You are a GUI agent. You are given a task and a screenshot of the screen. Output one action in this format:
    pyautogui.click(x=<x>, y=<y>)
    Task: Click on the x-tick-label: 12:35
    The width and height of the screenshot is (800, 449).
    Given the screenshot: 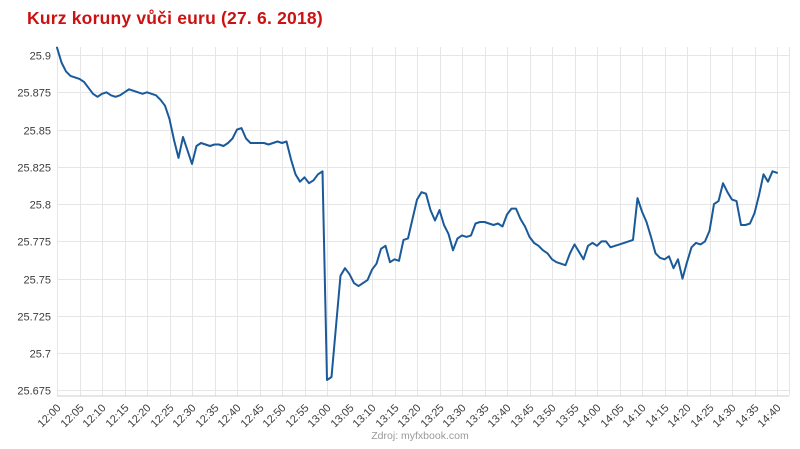 What is the action you would take?
    pyautogui.click(x=208, y=416)
    